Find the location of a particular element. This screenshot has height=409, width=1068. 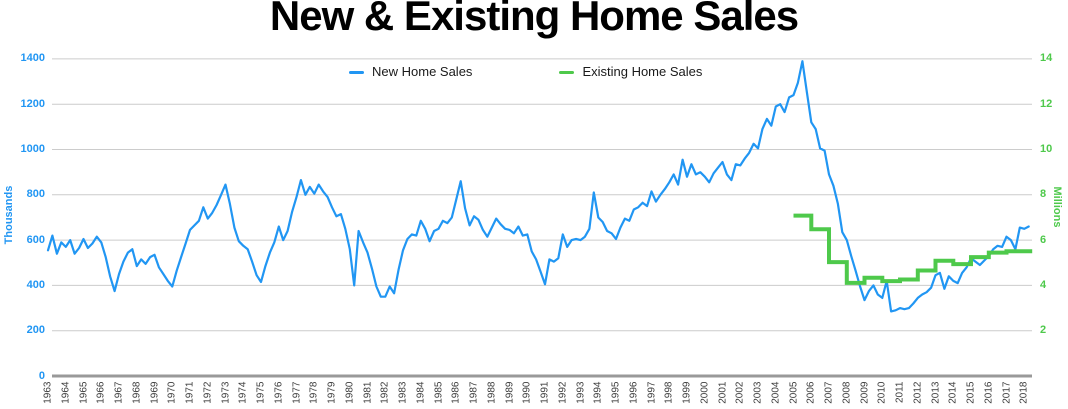

right-y-tick-label: 8 is located at coordinates (1043, 194).